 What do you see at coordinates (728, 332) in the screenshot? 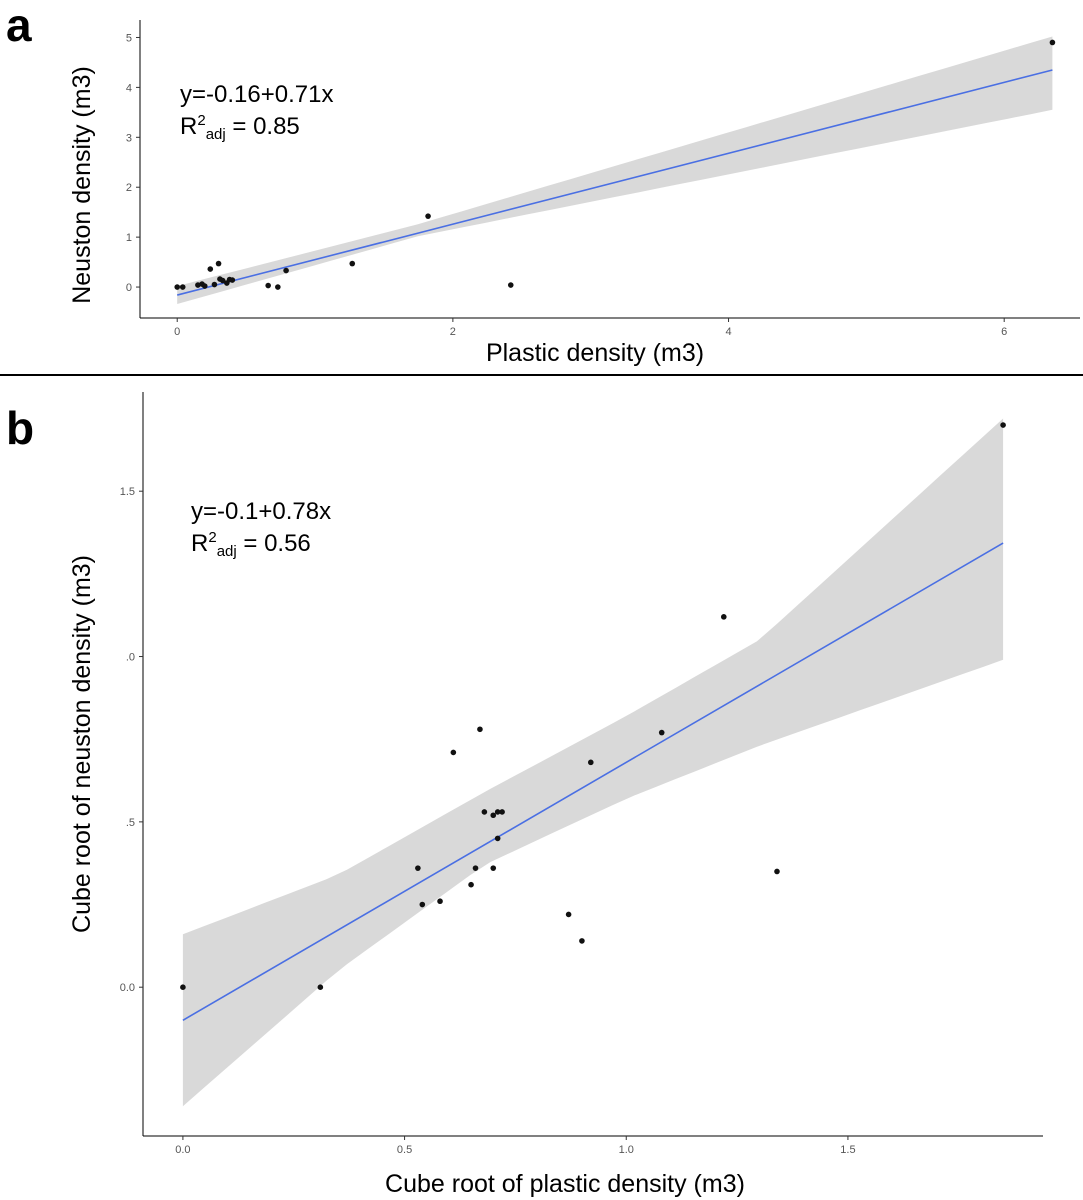
I see `x-tick-label: 4` at bounding box center [728, 332].